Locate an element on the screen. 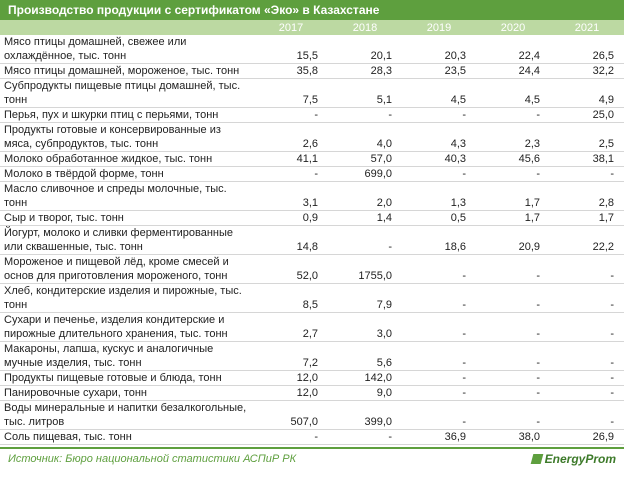 The height and width of the screenshot is (490, 624). logo: EnergyProm is located at coordinates (573, 459).